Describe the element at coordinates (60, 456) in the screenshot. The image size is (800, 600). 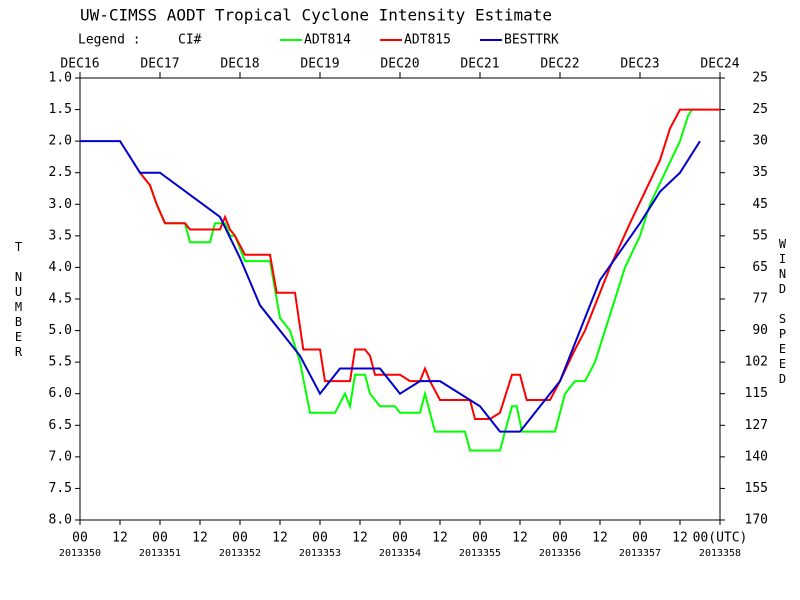
I see `y-tick-label: 7.0` at that location.